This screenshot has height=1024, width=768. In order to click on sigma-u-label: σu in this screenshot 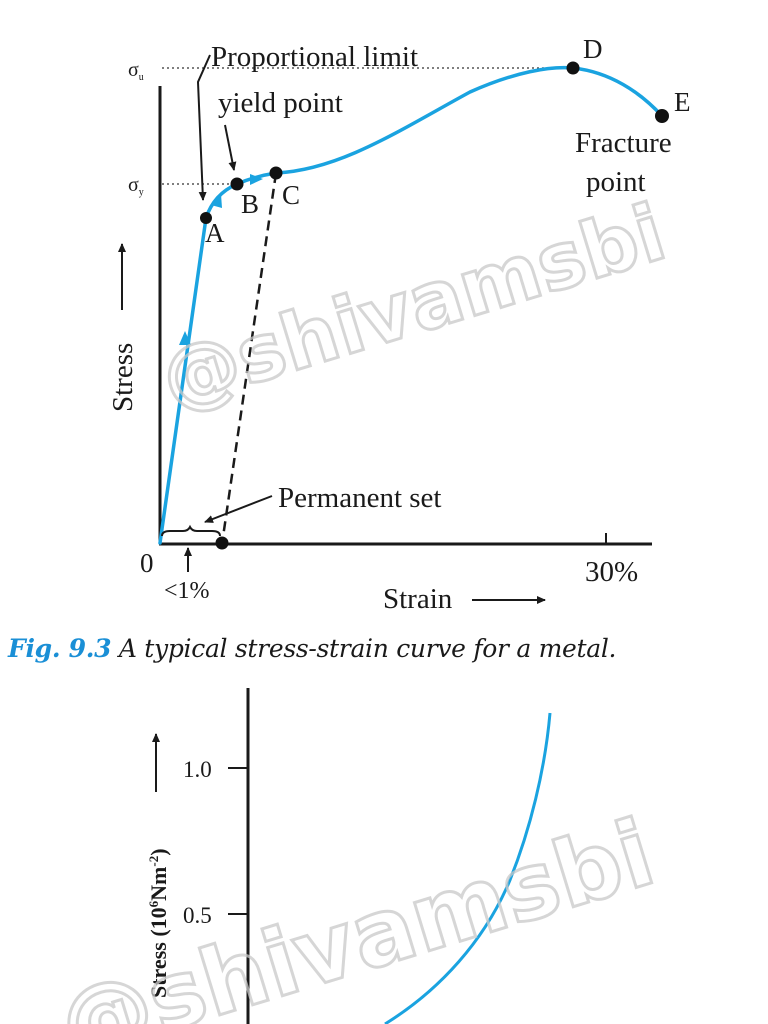, I will do `click(136, 71)`.